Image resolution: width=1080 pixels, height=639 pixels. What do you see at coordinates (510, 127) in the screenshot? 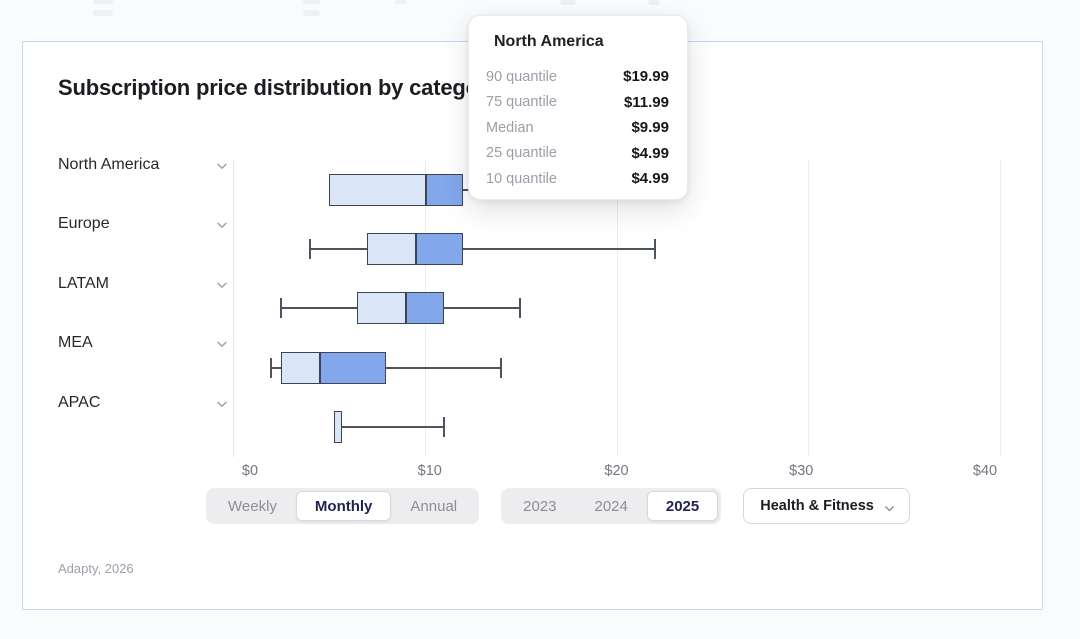
I see `tooltip-quantile-label: Median` at bounding box center [510, 127].